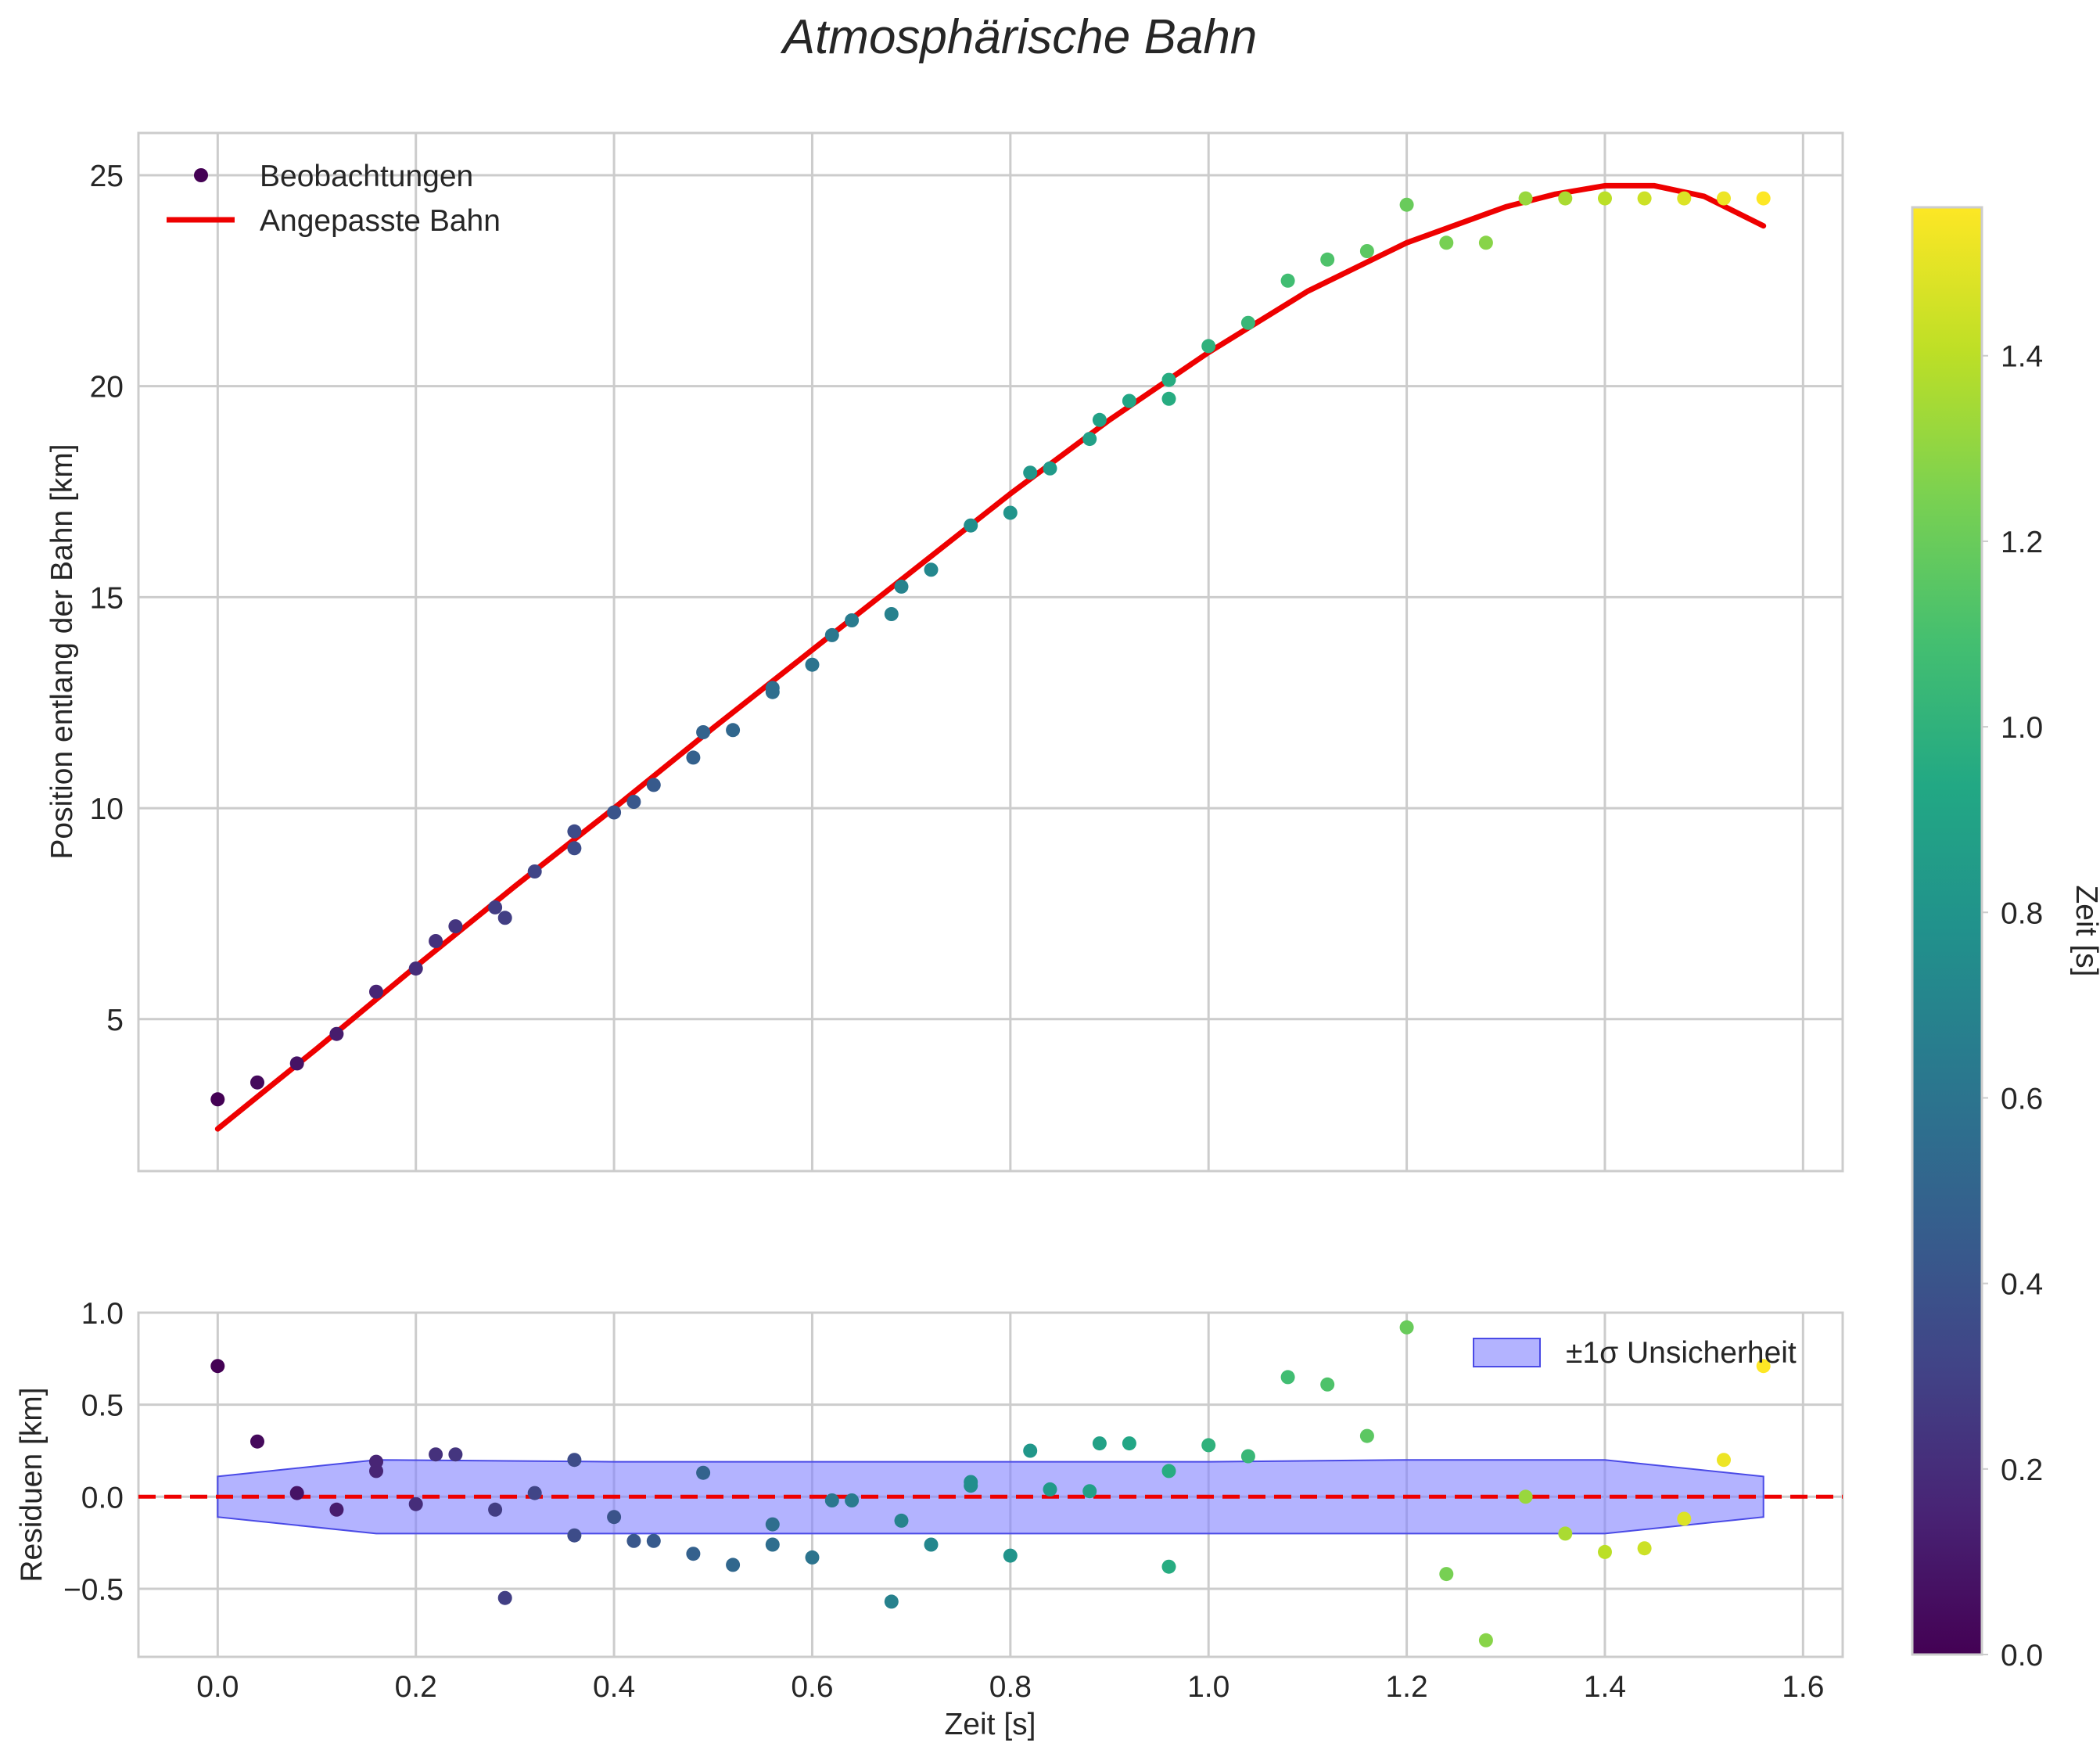 This screenshot has height=1757, width=2100. What do you see at coordinates (990, 1725) in the screenshot?
I see `x-axis-label: Zeit [s]` at bounding box center [990, 1725].